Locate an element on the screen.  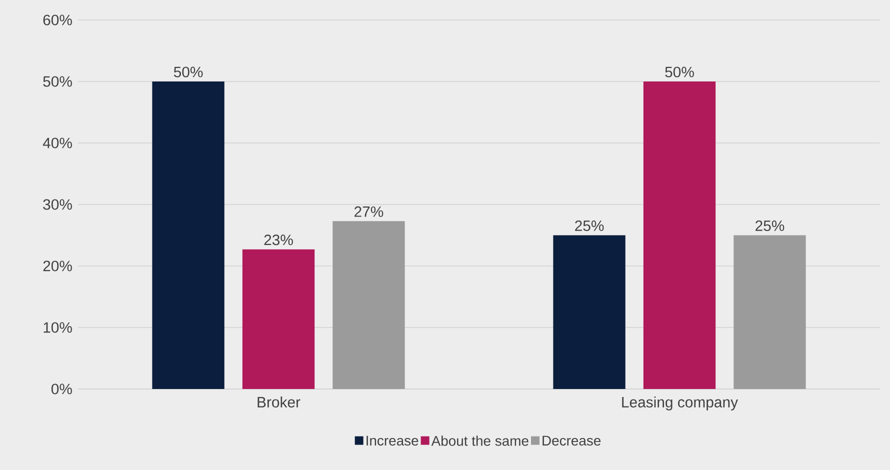
y-tick-label: 10% is located at coordinates (58, 327).